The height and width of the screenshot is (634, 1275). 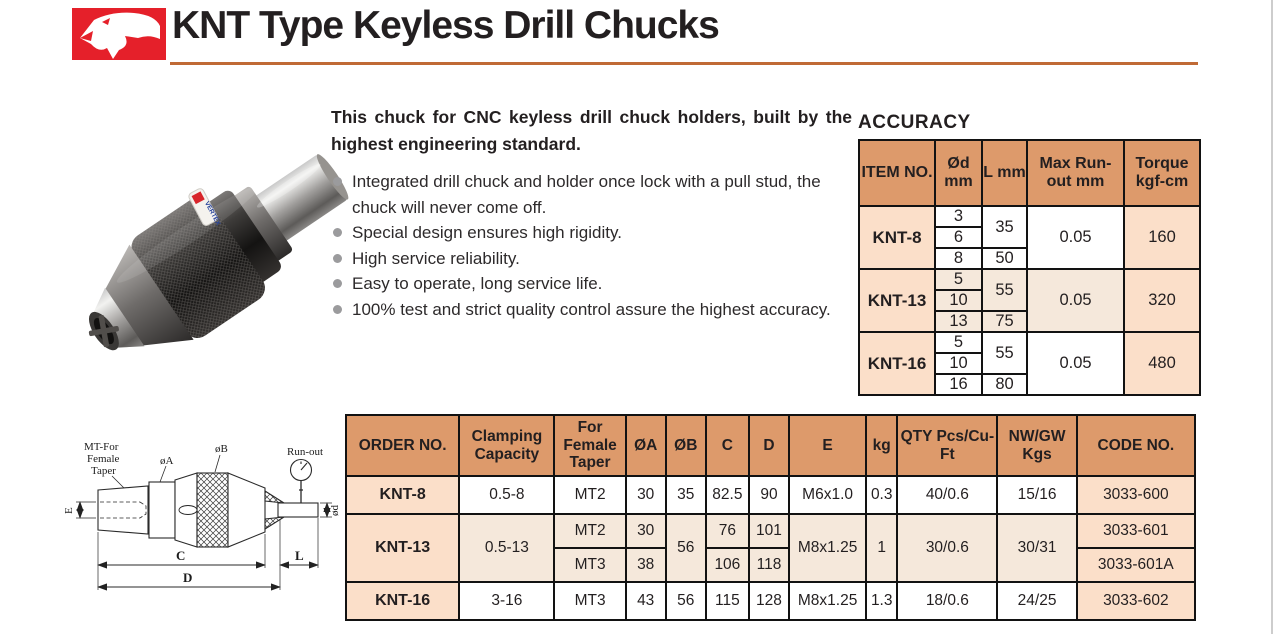 I want to click on od-value: 3, so click(x=958, y=216).